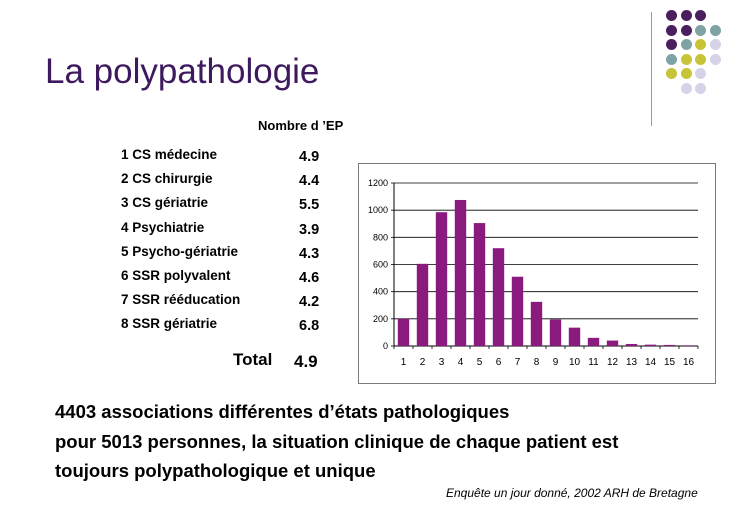 This screenshot has height=517, width=747. I want to click on x-tick-label: 15, so click(670, 362).